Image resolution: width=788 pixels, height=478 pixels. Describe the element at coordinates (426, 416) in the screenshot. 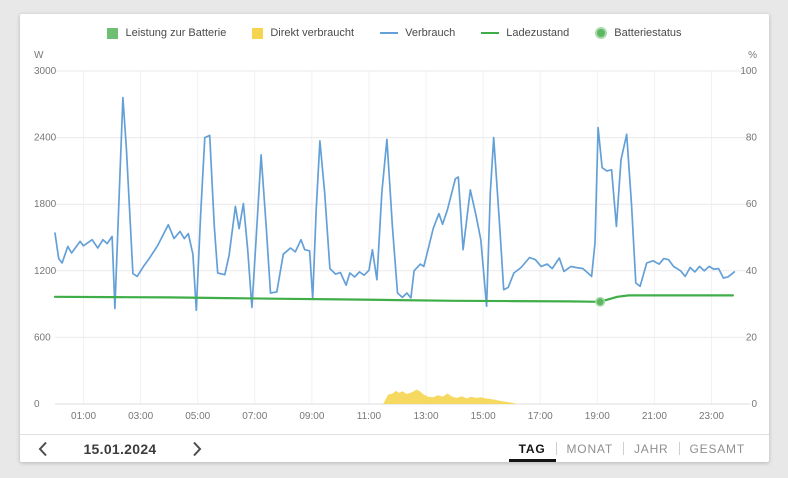

I see `svg-text: 13:00` at that location.